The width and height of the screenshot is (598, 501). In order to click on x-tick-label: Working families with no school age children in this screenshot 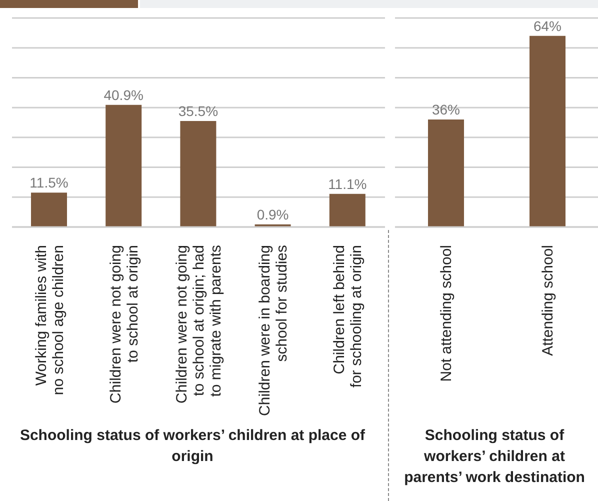, I will do `click(49, 320)`.